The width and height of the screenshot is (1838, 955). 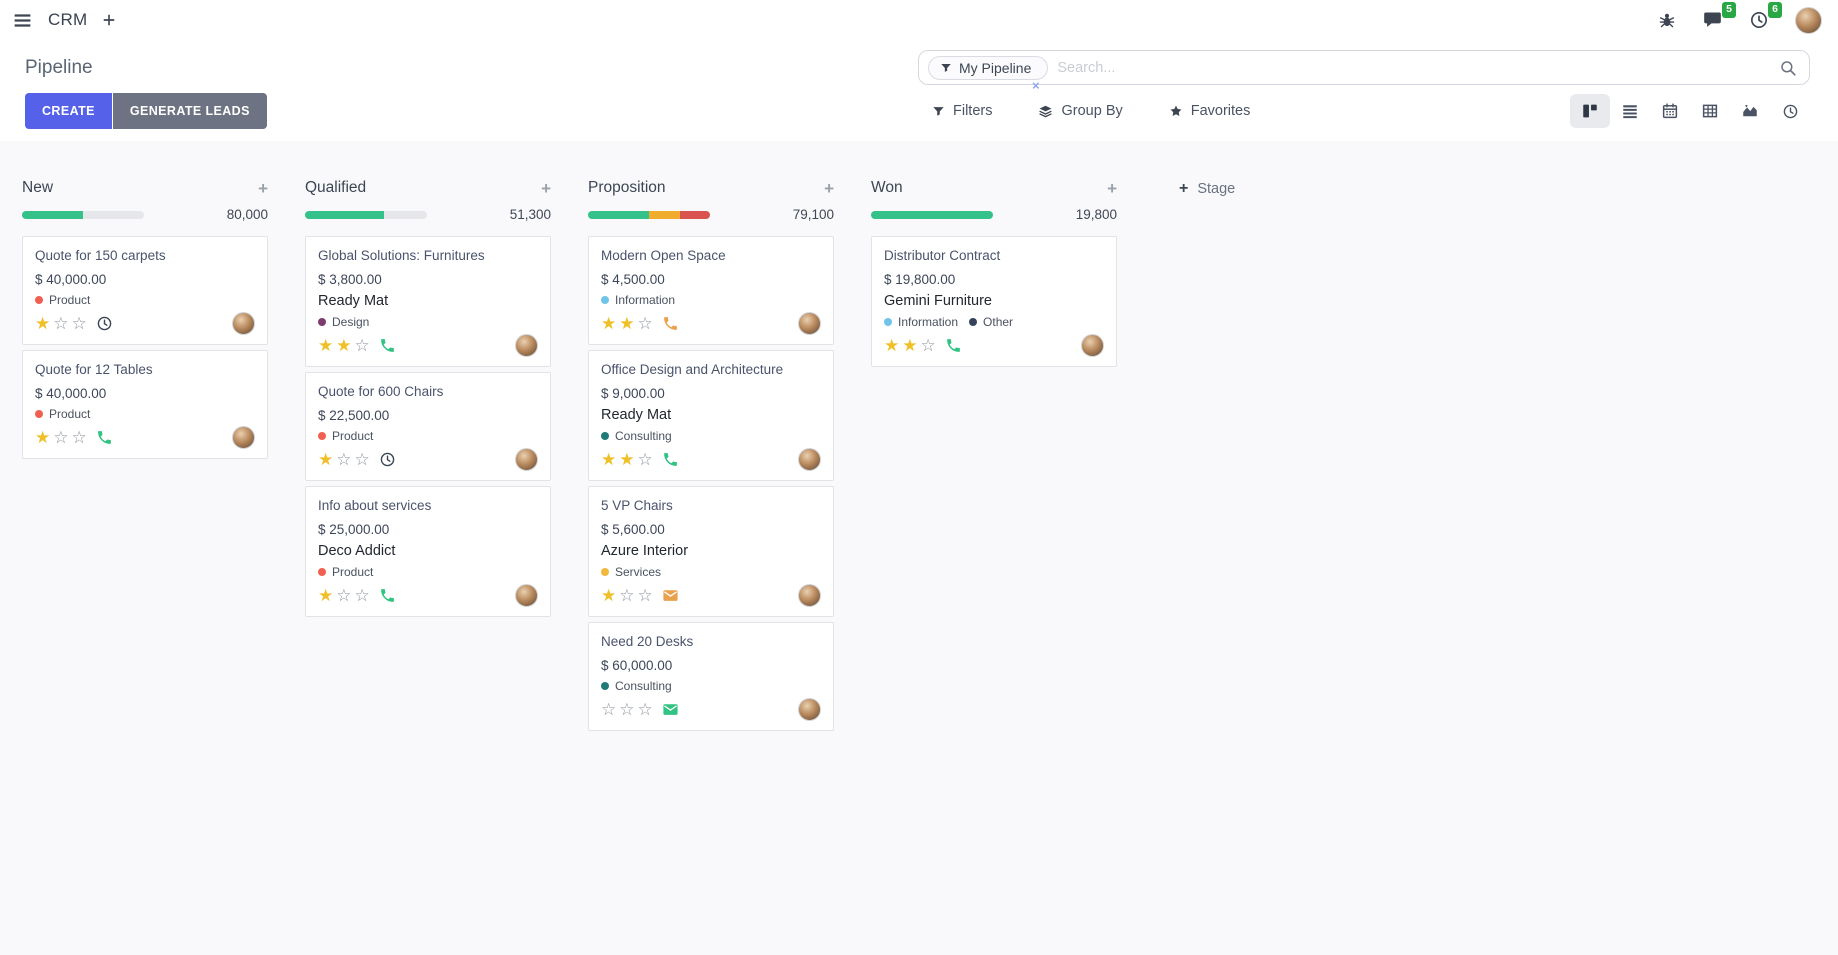 What do you see at coordinates (711, 676) in the screenshot?
I see `kanban-card: Need 20 Desks $ 60,000.00 Consulting ☆ ☆ ☆` at bounding box center [711, 676].